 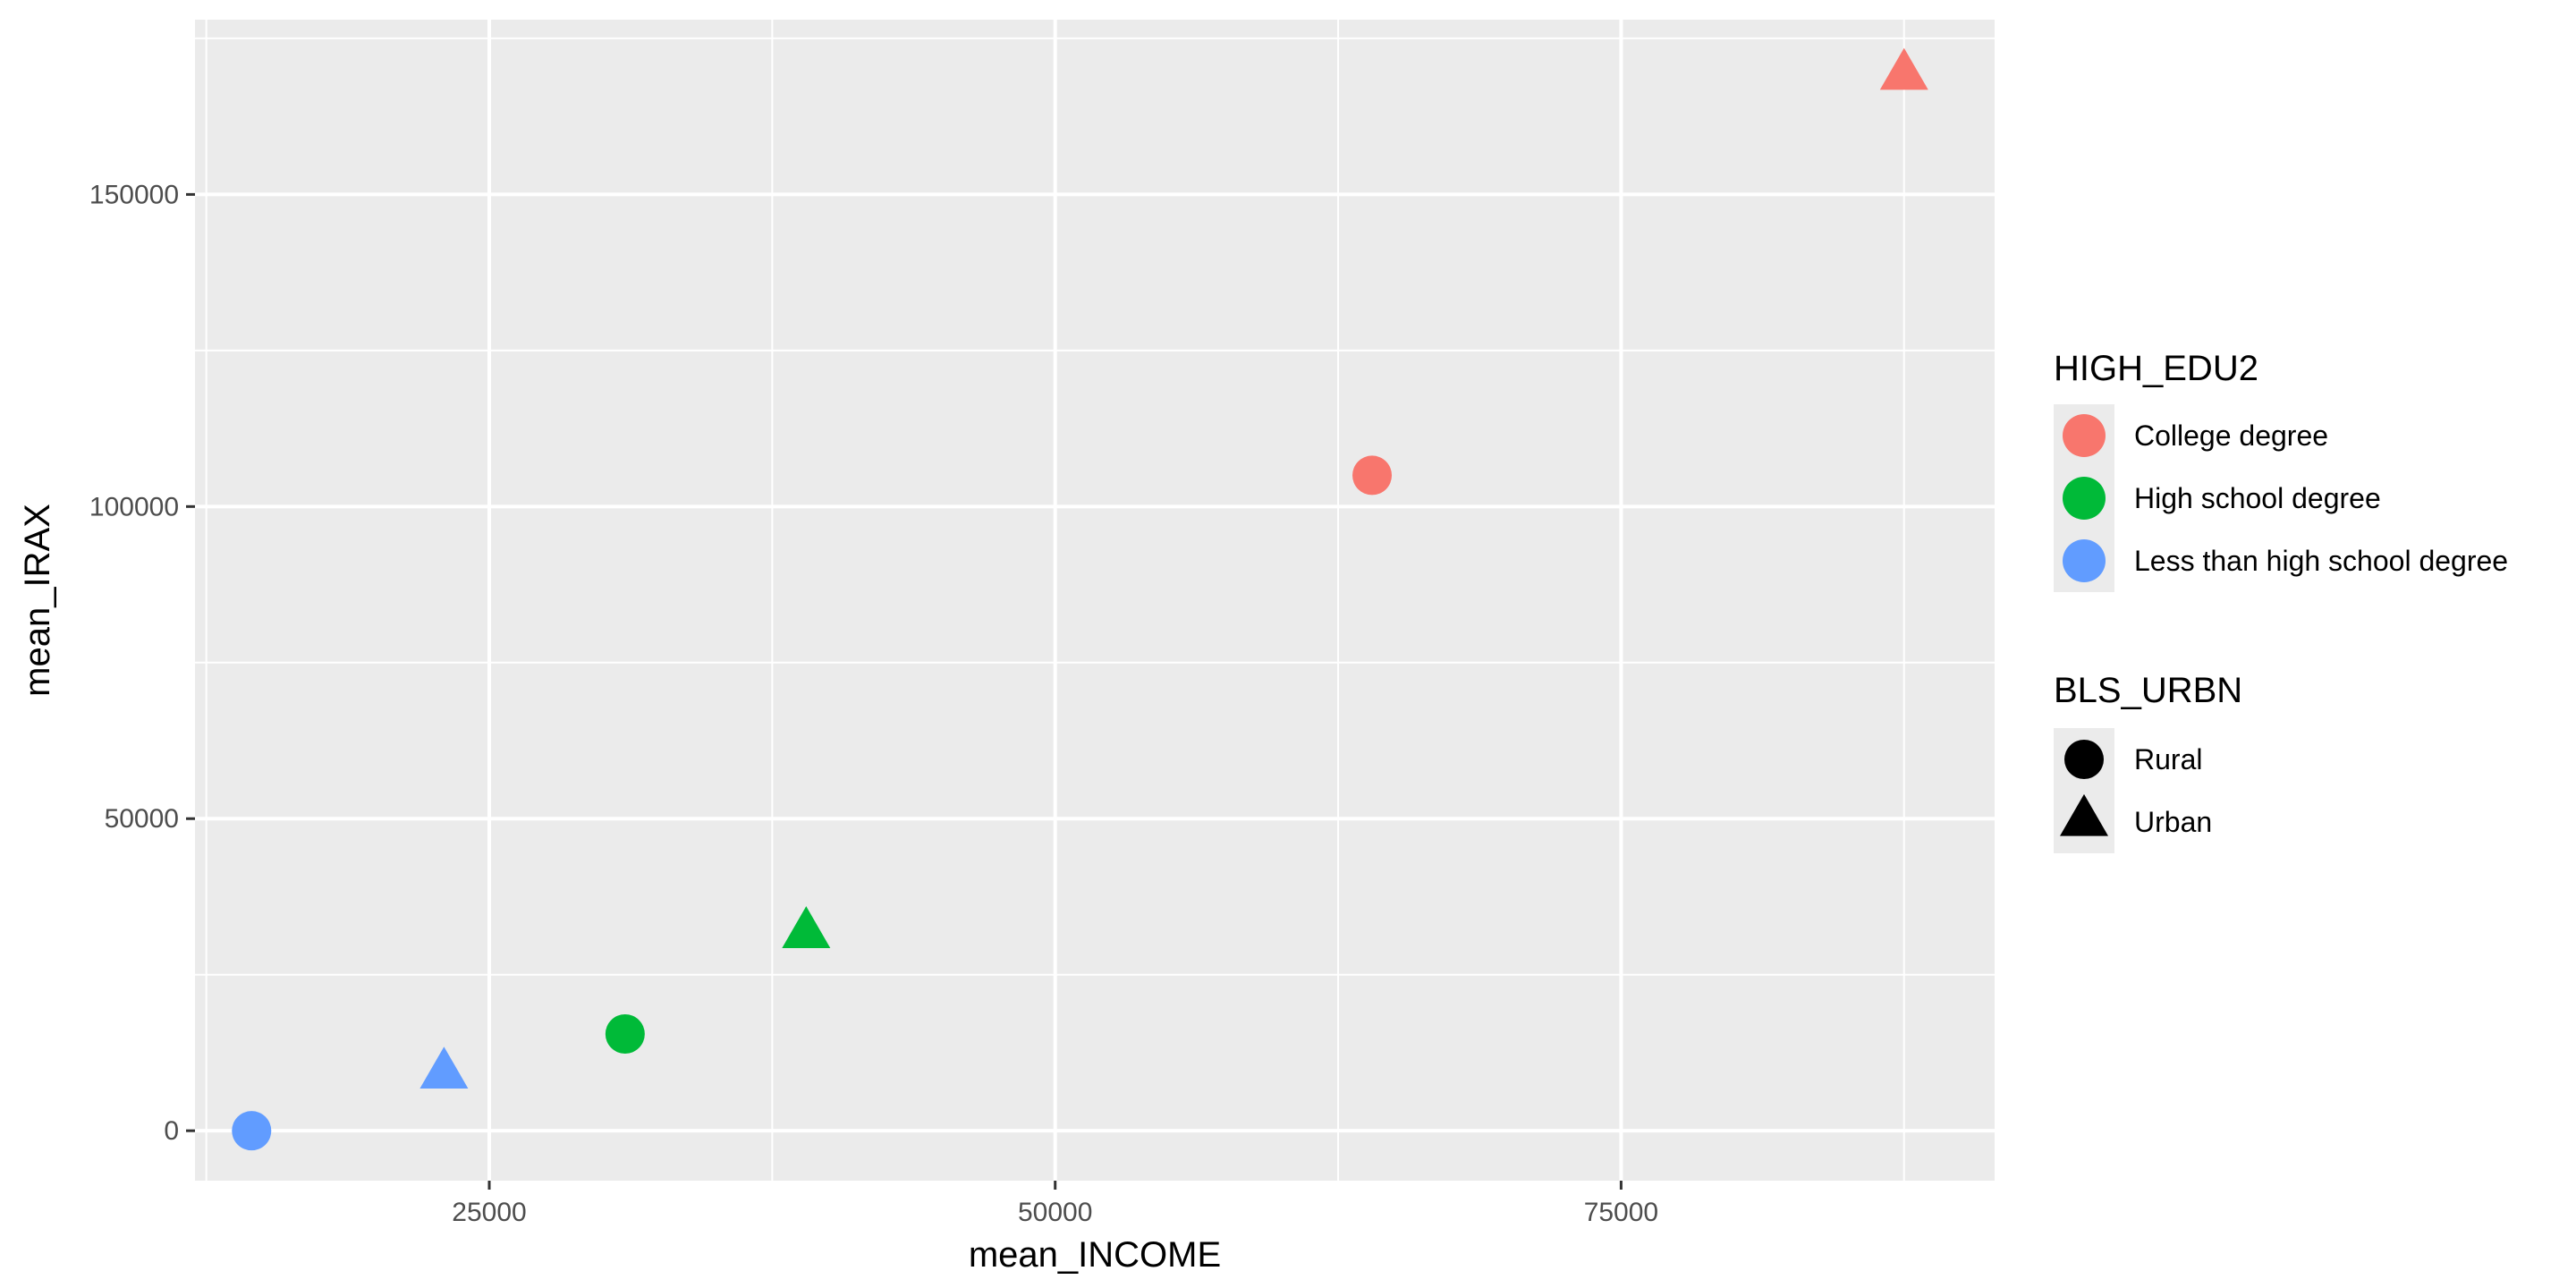 What do you see at coordinates (2257, 498) in the screenshot?
I see `legend-label: High school degree` at bounding box center [2257, 498].